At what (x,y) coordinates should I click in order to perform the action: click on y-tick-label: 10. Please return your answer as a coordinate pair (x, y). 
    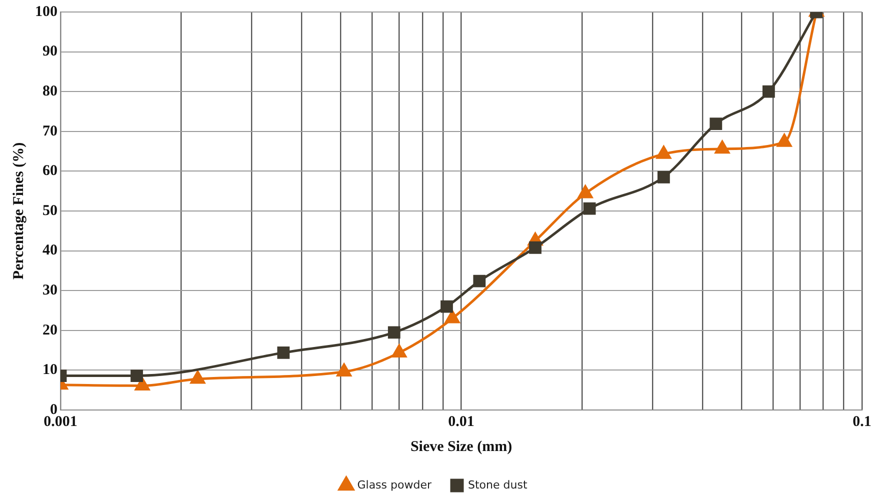
    Looking at the image, I should click on (50, 370).